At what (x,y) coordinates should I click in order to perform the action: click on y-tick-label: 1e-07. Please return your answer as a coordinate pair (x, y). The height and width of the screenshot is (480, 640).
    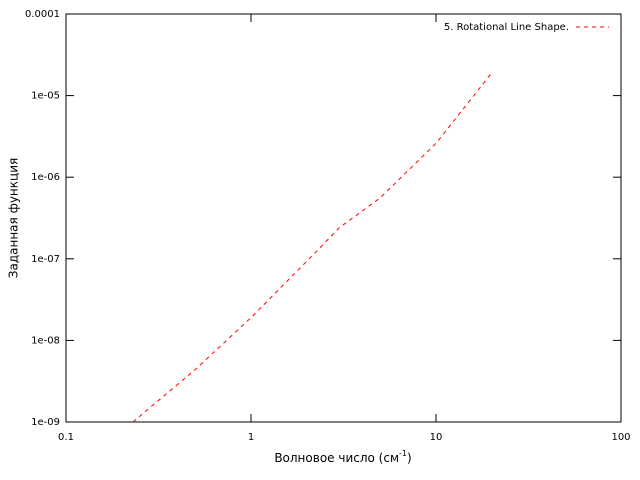
    Looking at the image, I should click on (45, 259).